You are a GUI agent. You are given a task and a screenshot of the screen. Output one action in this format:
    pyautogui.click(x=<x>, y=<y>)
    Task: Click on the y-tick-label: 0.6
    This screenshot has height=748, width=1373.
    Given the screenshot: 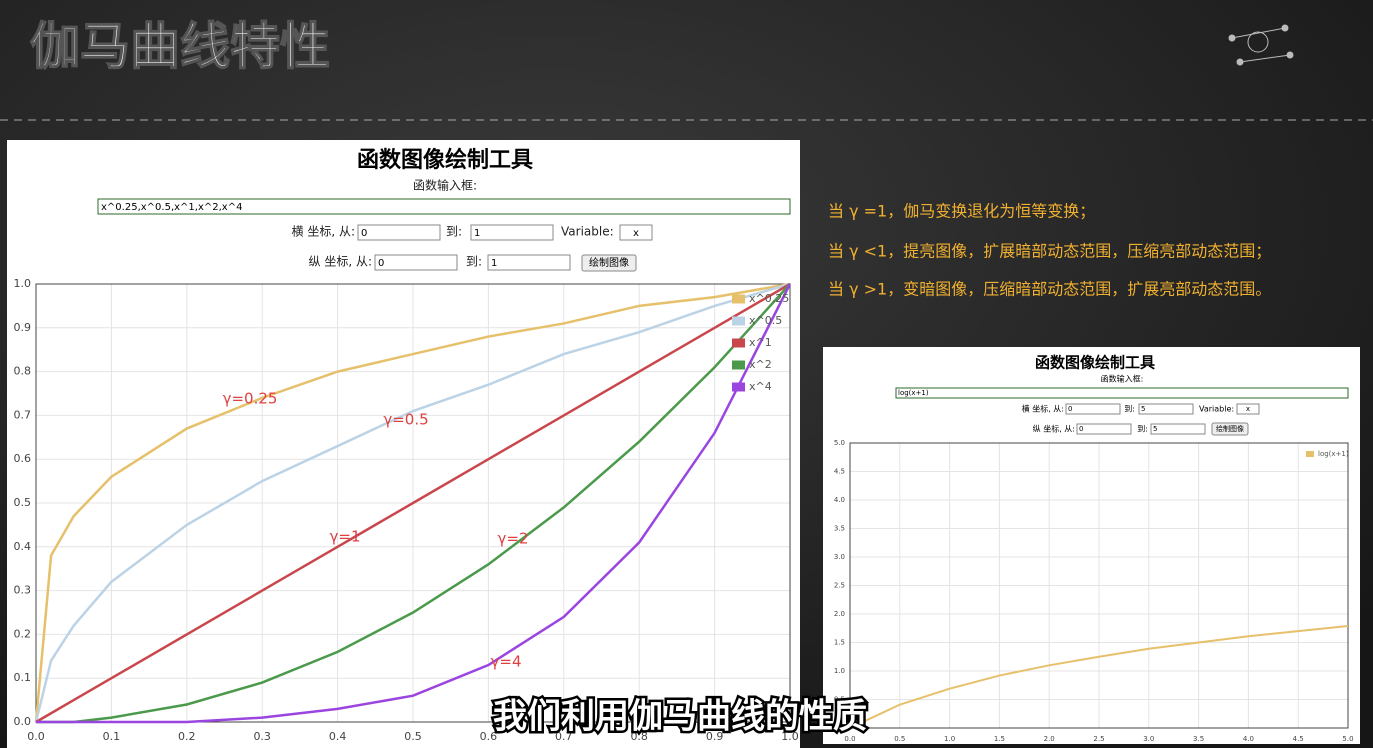 What is the action you would take?
    pyautogui.click(x=23, y=458)
    